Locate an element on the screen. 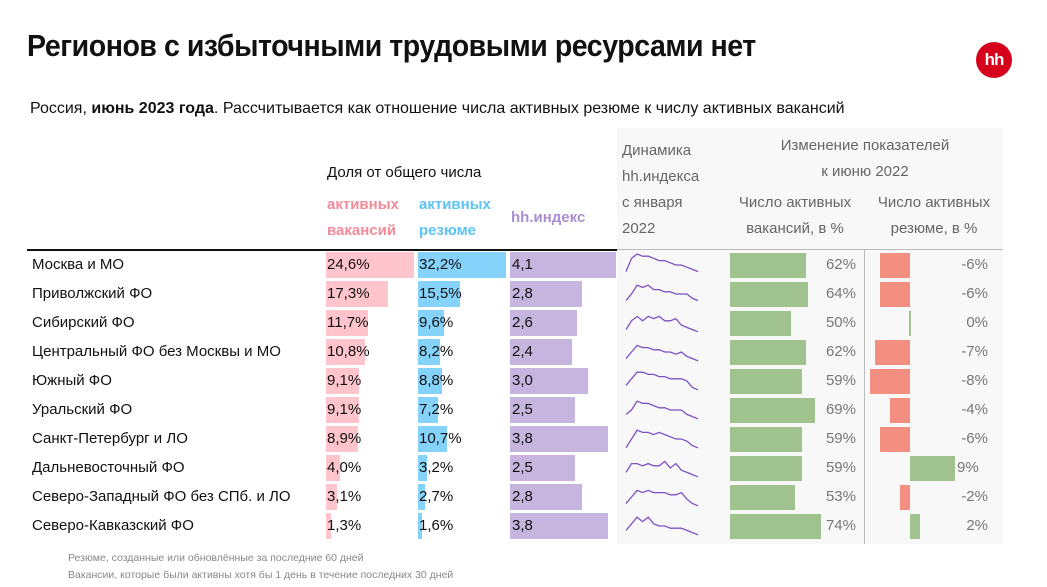 Image resolution: width=1047 pixels, height=587 pixels. header-res-change-line2: резюме, в % is located at coordinates (934, 228).